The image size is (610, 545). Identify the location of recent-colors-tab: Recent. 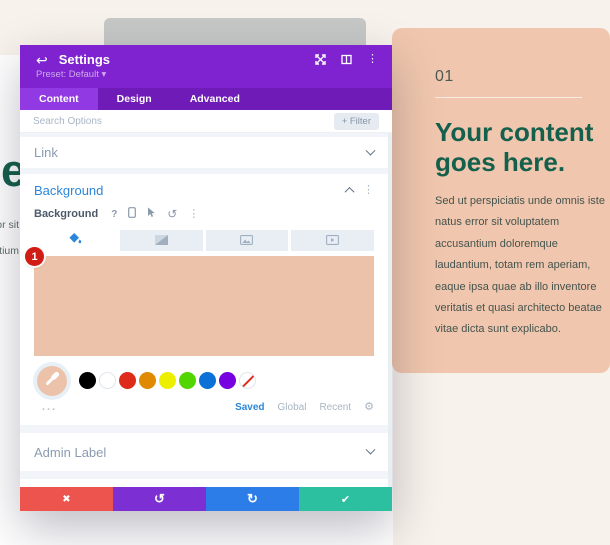
(335, 407).